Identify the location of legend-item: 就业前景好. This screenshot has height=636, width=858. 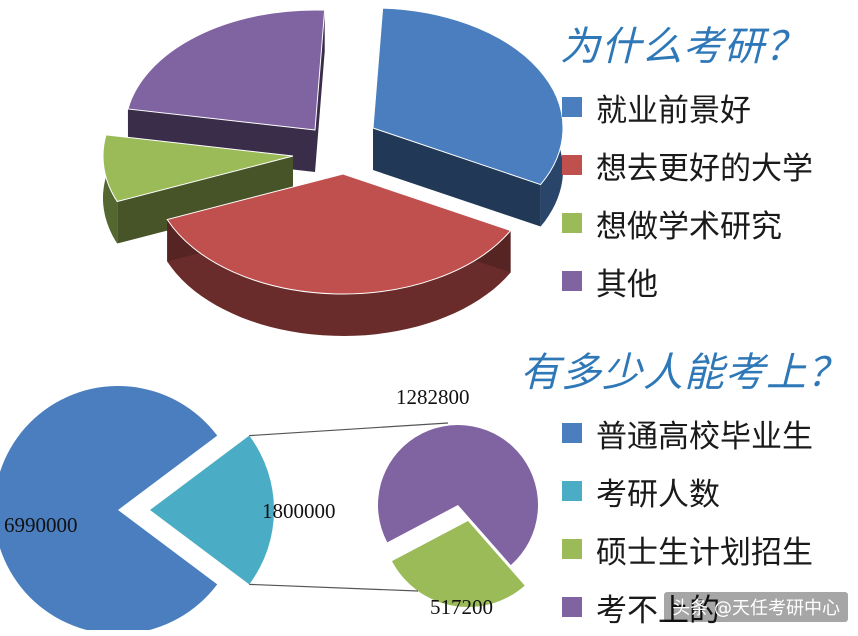
(687, 107).